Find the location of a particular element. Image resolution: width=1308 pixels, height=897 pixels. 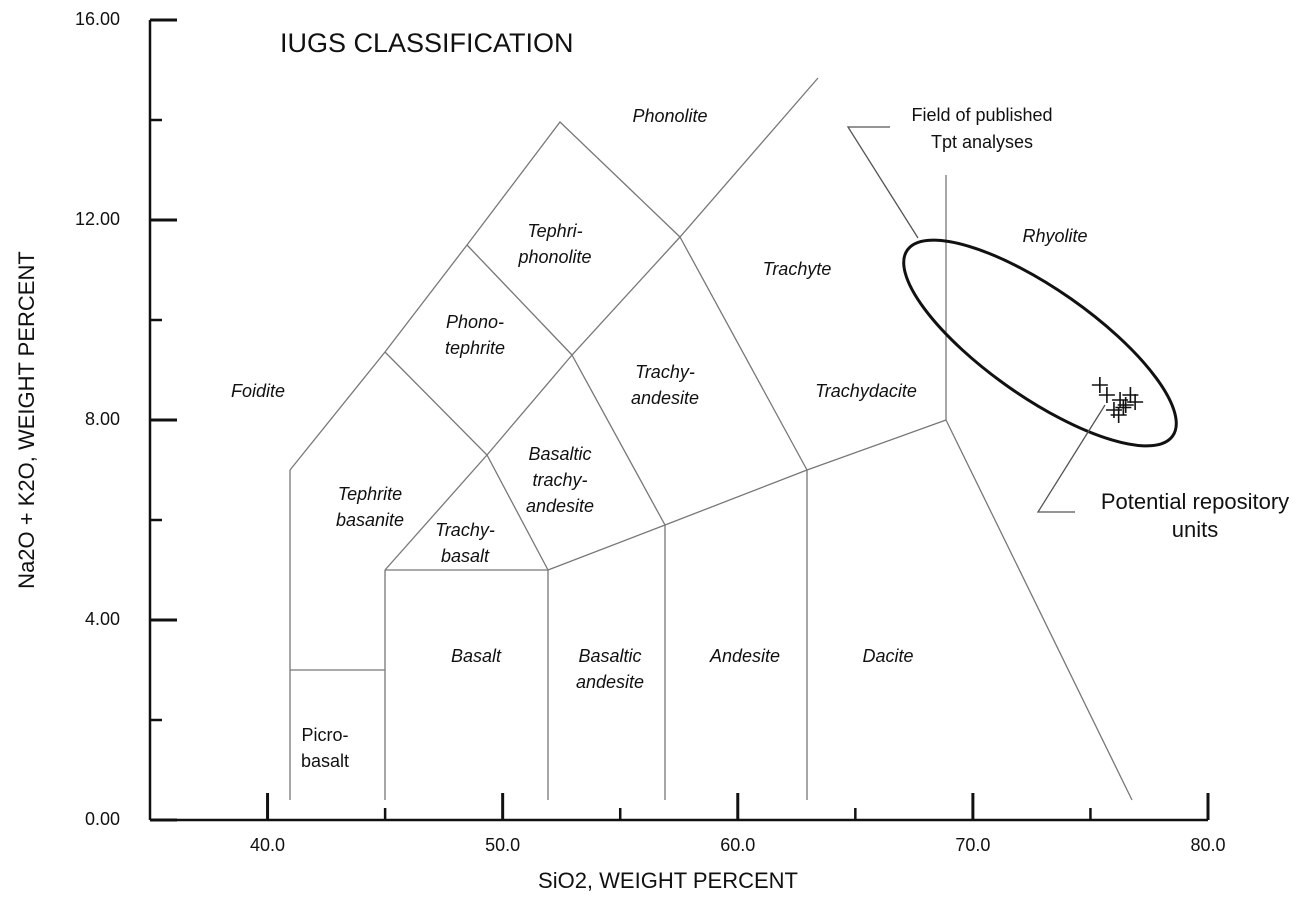

field-label: Basalt is located at coordinates (476, 656).